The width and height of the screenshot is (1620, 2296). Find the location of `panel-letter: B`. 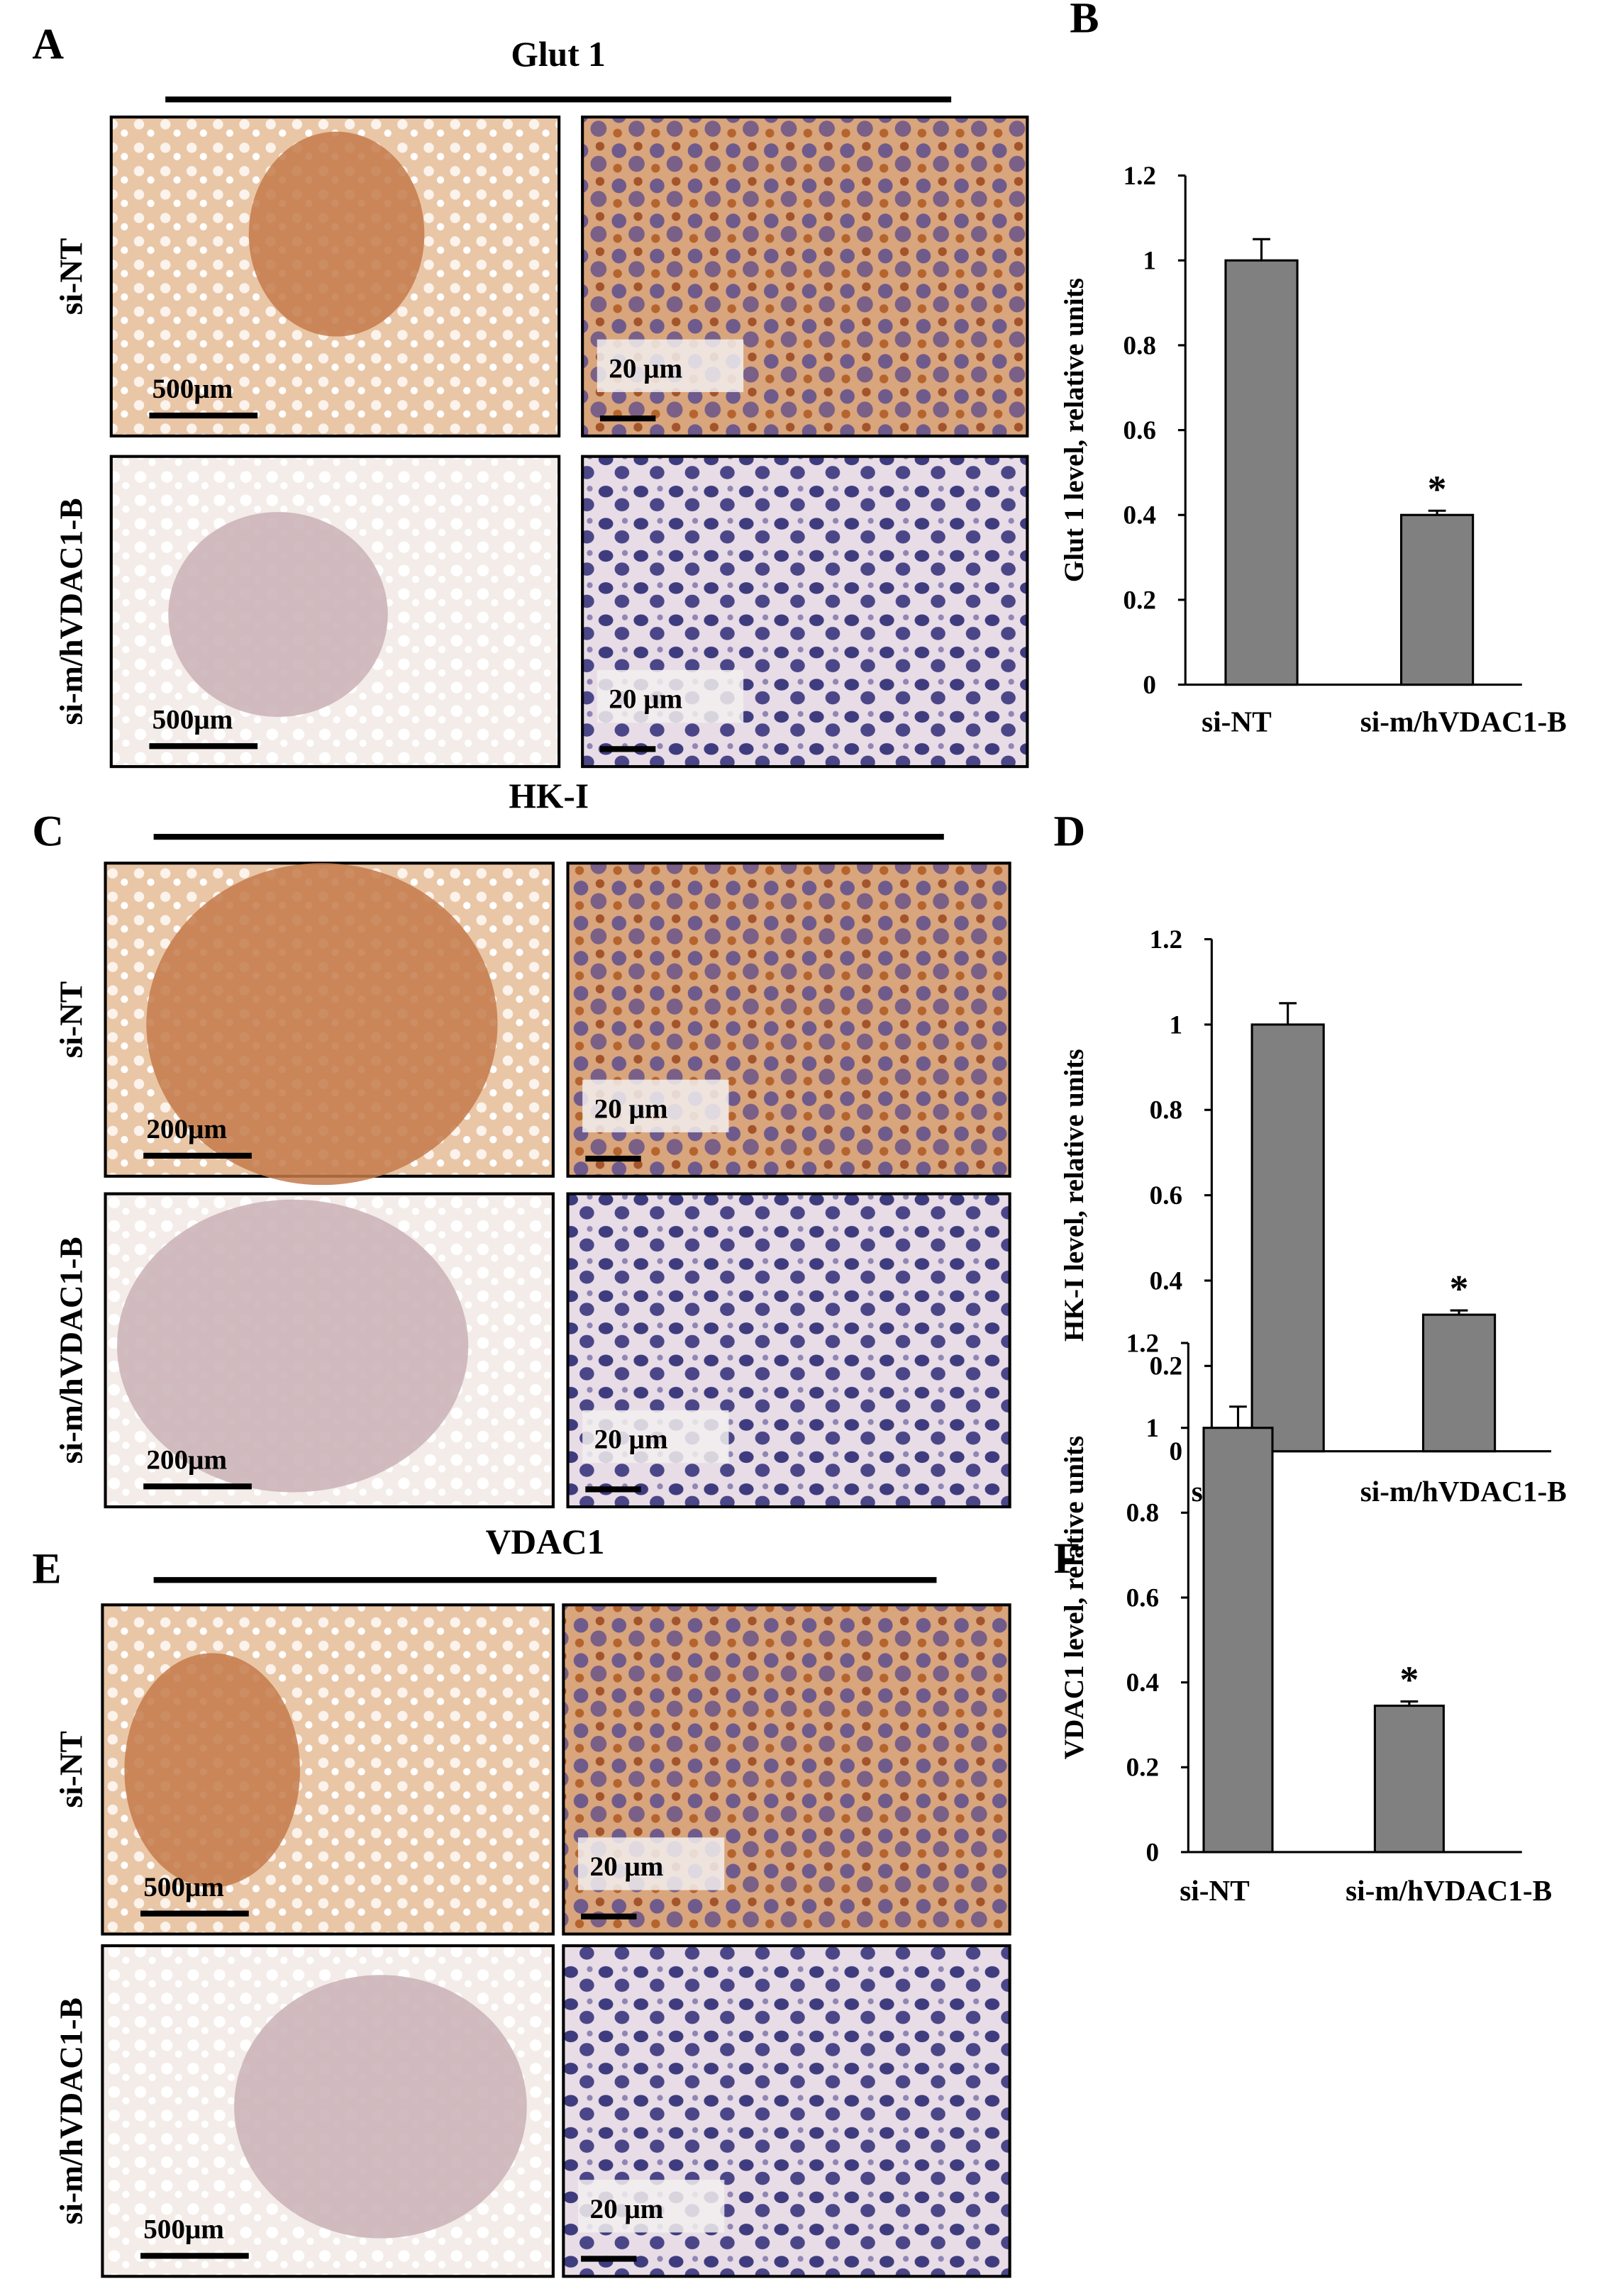

panel-letter: B is located at coordinates (1084, 21).